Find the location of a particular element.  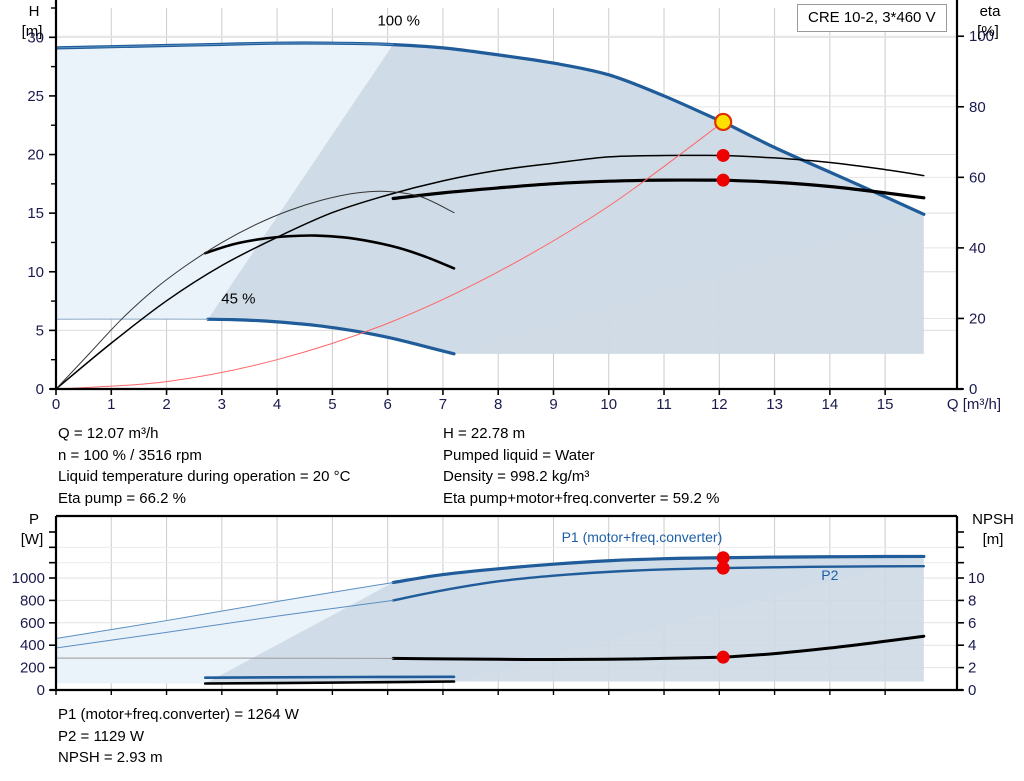

info-p1: P1 (motor+freq.converter) = 1264 W is located at coordinates (178, 714).